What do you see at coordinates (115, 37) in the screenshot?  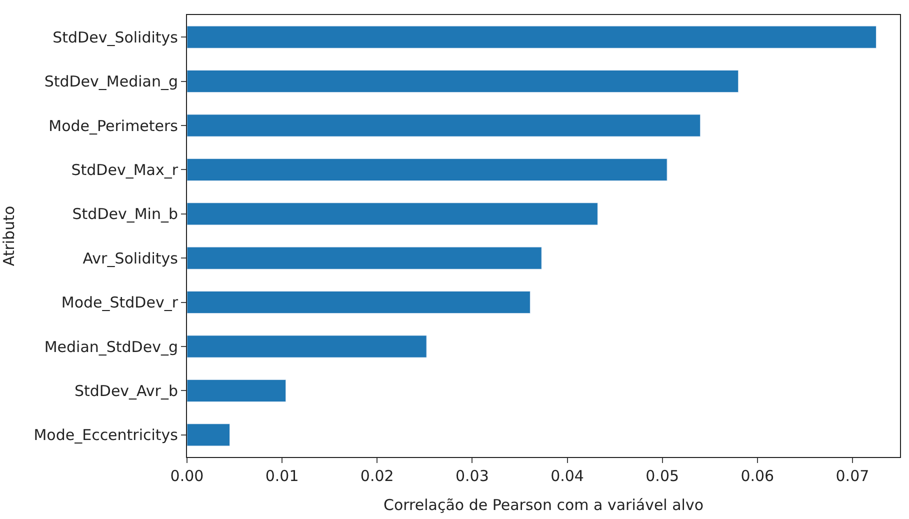 I see `y-tick-label: StdDev_Soliditys` at bounding box center [115, 37].